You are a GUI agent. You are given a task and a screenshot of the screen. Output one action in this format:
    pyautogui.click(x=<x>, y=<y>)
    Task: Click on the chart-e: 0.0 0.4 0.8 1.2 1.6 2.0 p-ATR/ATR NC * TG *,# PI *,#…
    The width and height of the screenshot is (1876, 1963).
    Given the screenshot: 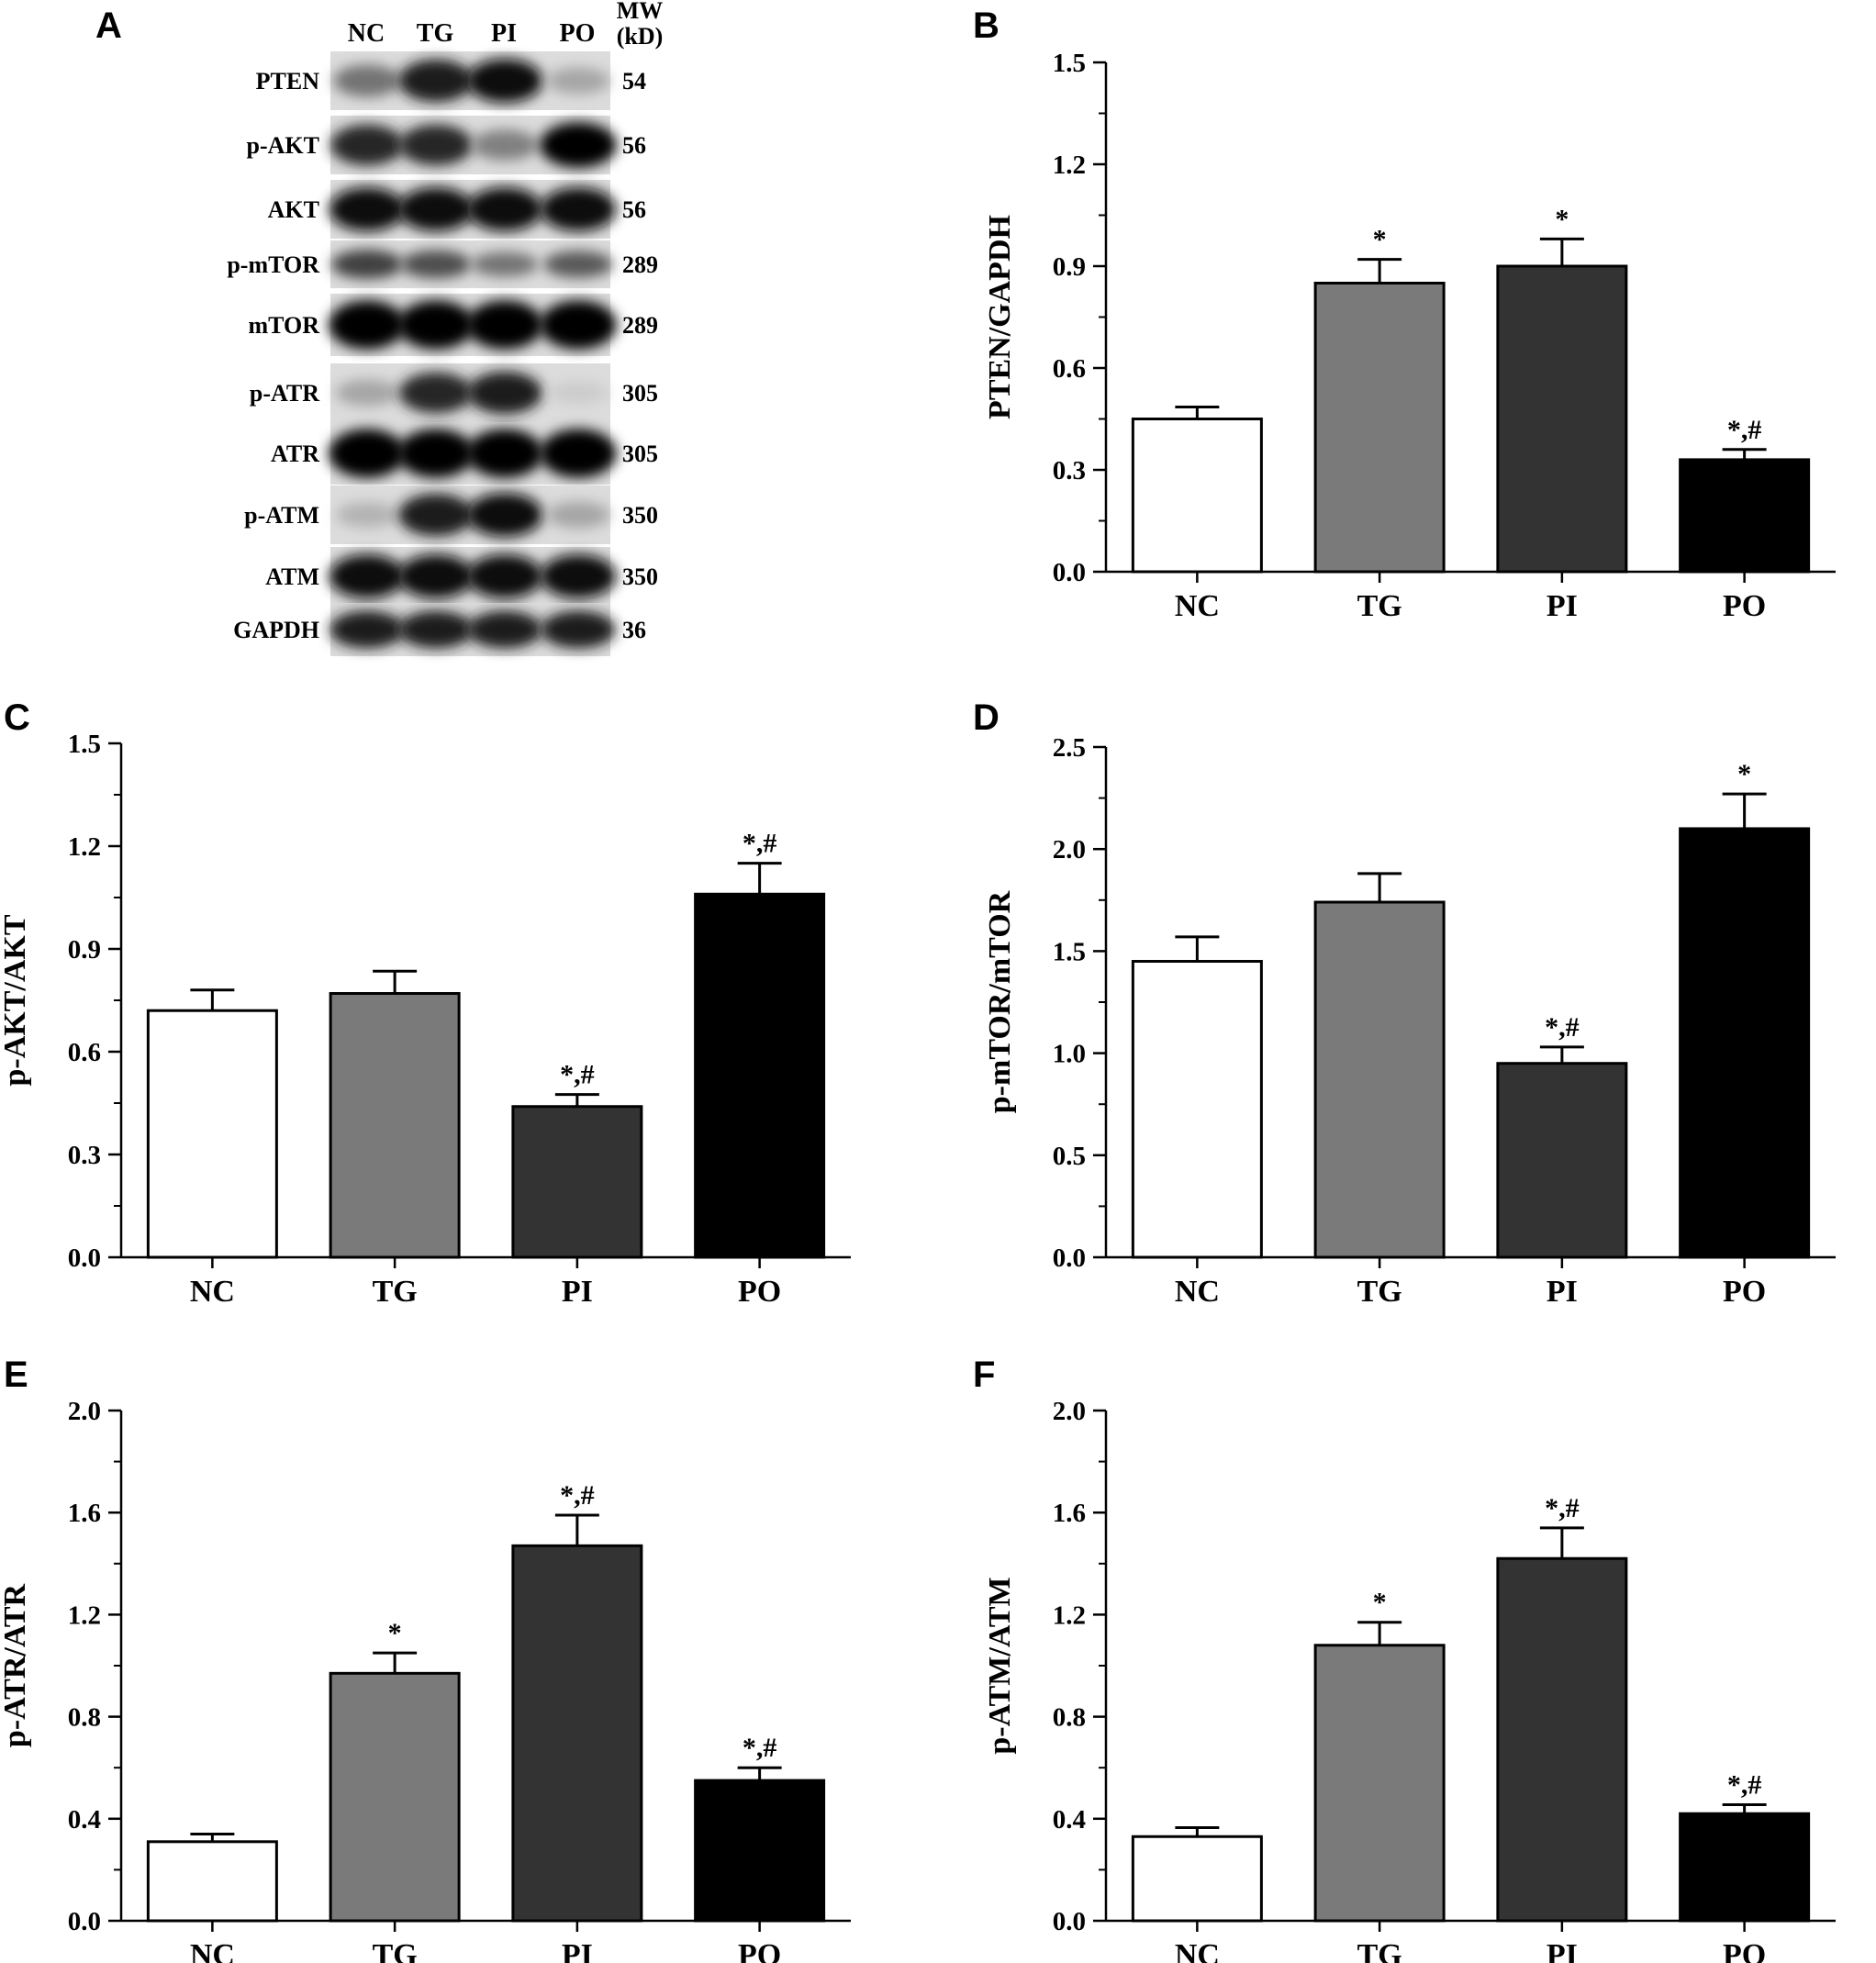 What is the action you would take?
    pyautogui.click(x=425, y=1680)
    